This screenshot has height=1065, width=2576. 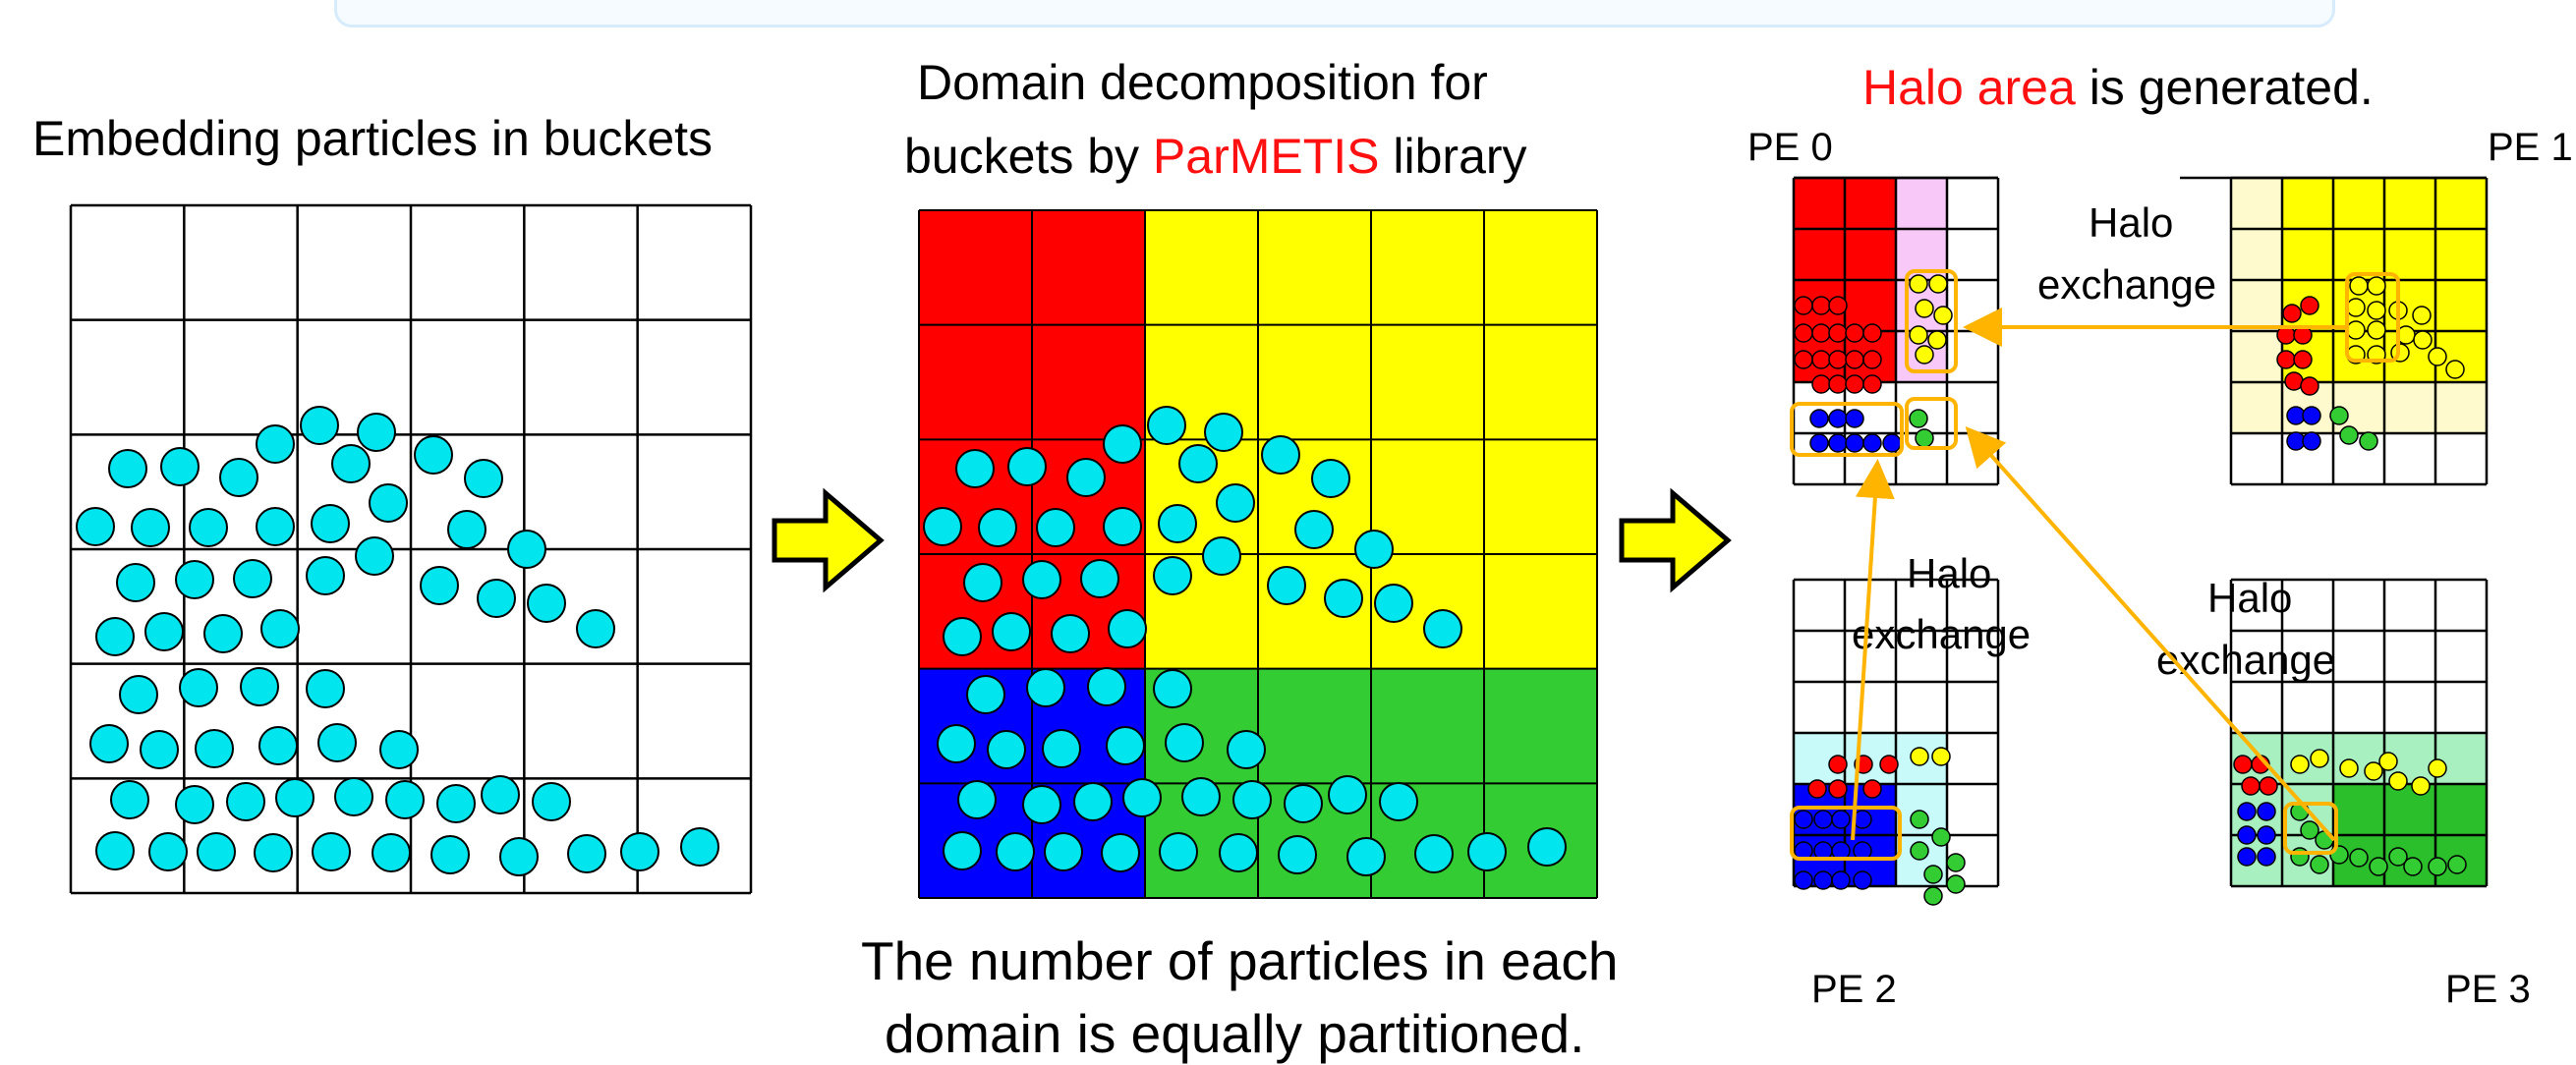 I want to click on title-pre: buckets by, so click(x=1028, y=156).